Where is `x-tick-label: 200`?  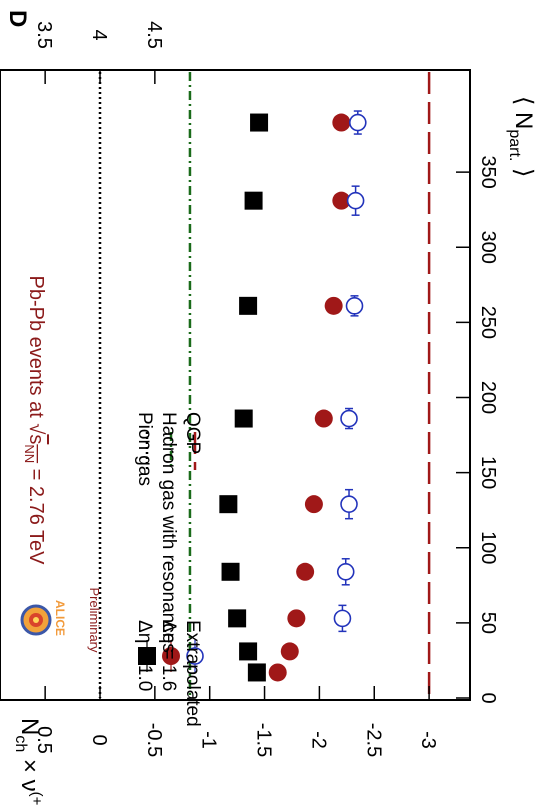 x-tick-label: 200 is located at coordinates (488, 397).